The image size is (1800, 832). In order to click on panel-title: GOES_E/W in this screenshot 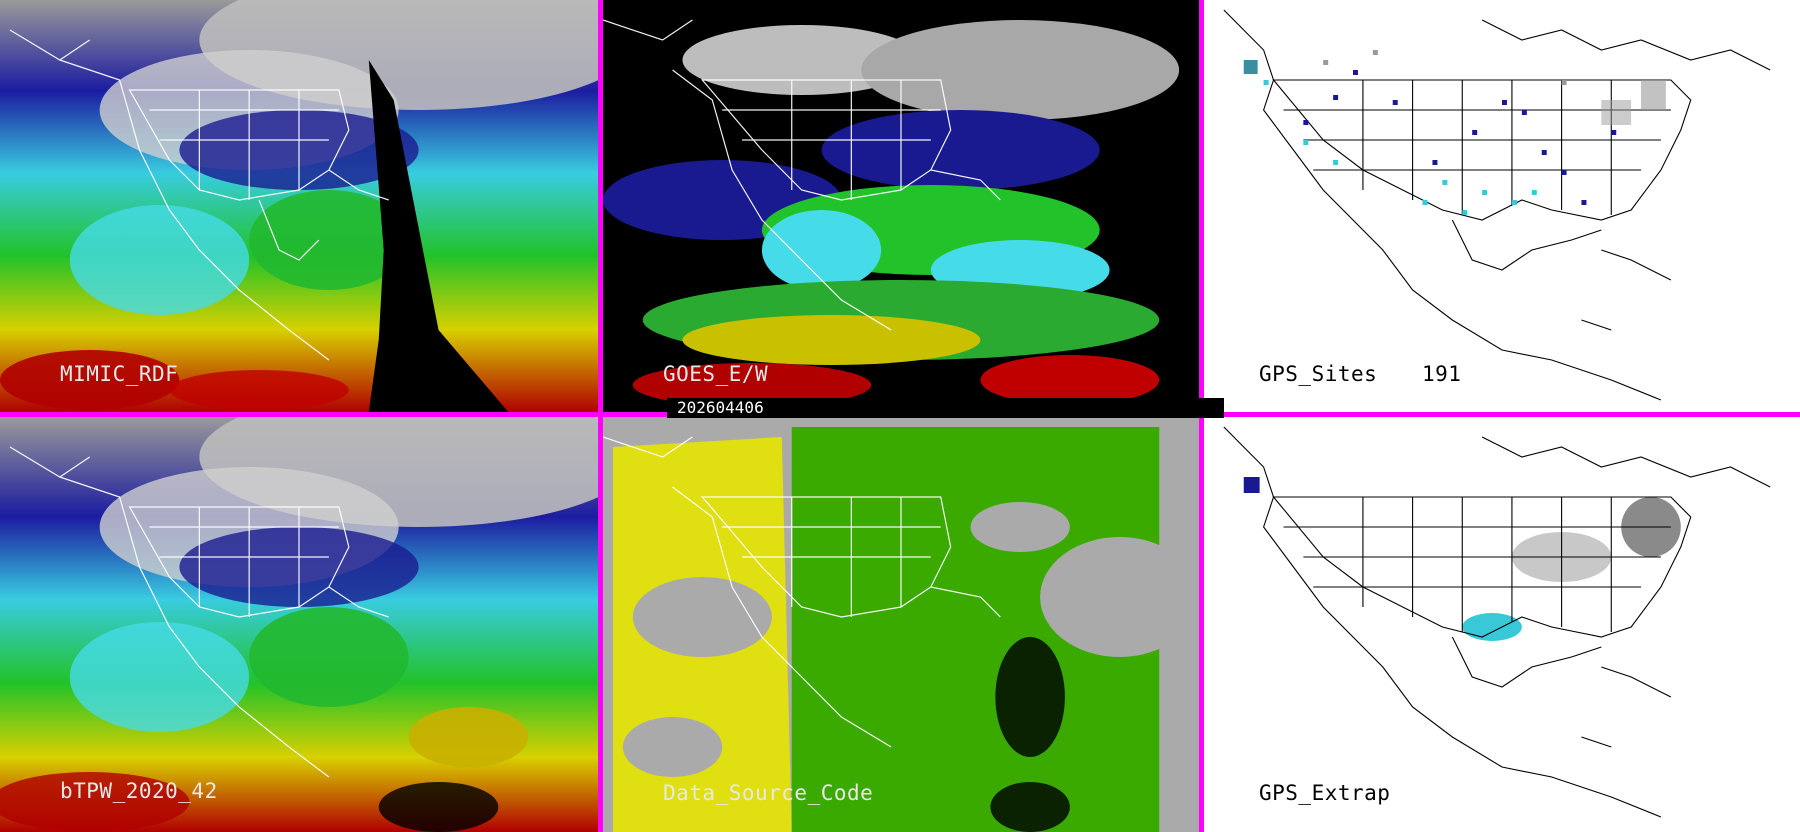, I will do `click(716, 374)`.